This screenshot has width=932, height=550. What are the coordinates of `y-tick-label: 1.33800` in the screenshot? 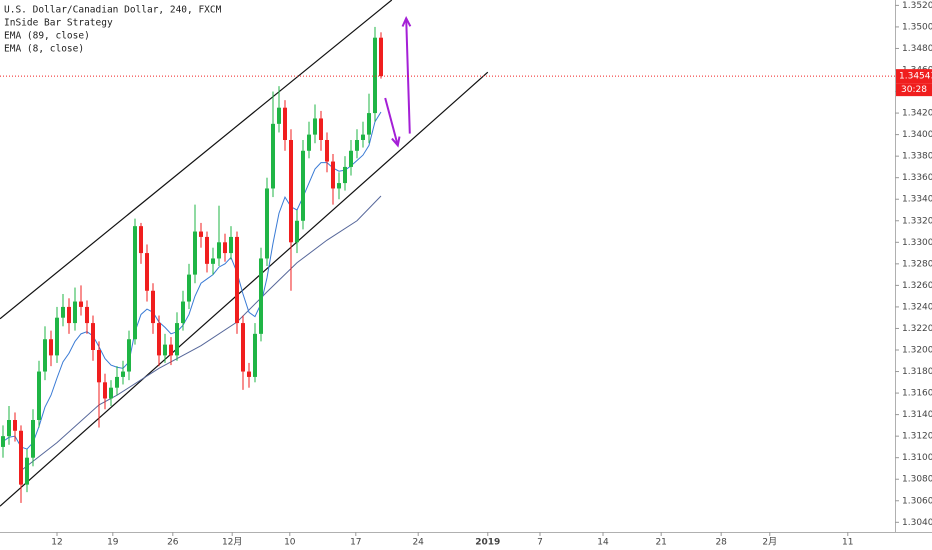 It's located at (917, 157).